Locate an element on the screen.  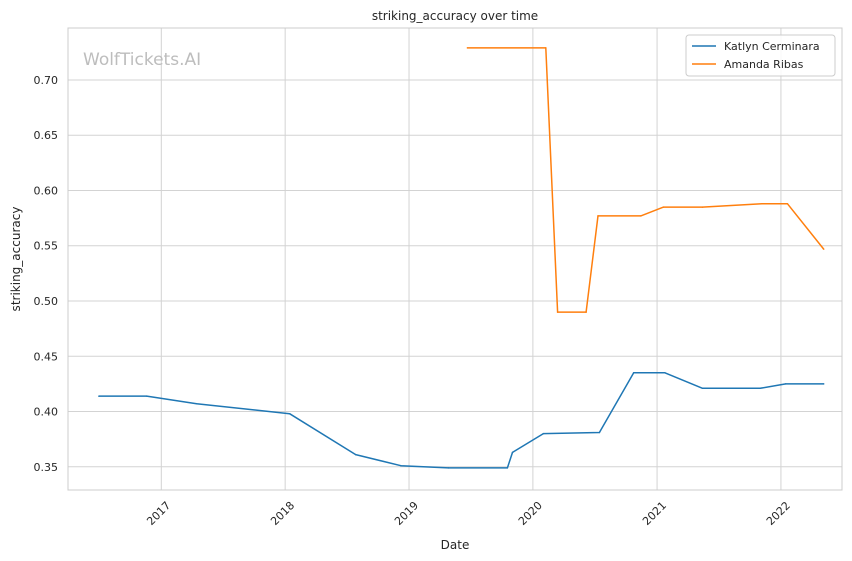
chart-title: striking_accuracy over time is located at coordinates (455, 16).